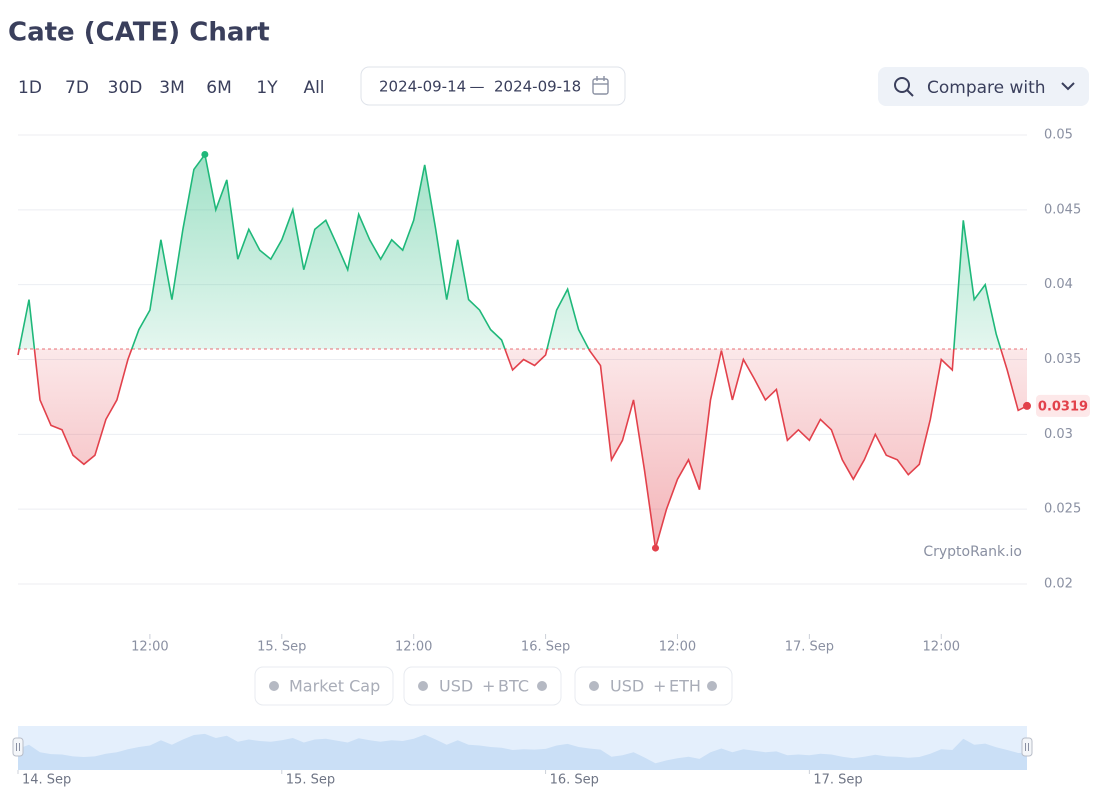  Describe the element at coordinates (171, 88) in the screenshot. I see `range-button: 3M` at that location.